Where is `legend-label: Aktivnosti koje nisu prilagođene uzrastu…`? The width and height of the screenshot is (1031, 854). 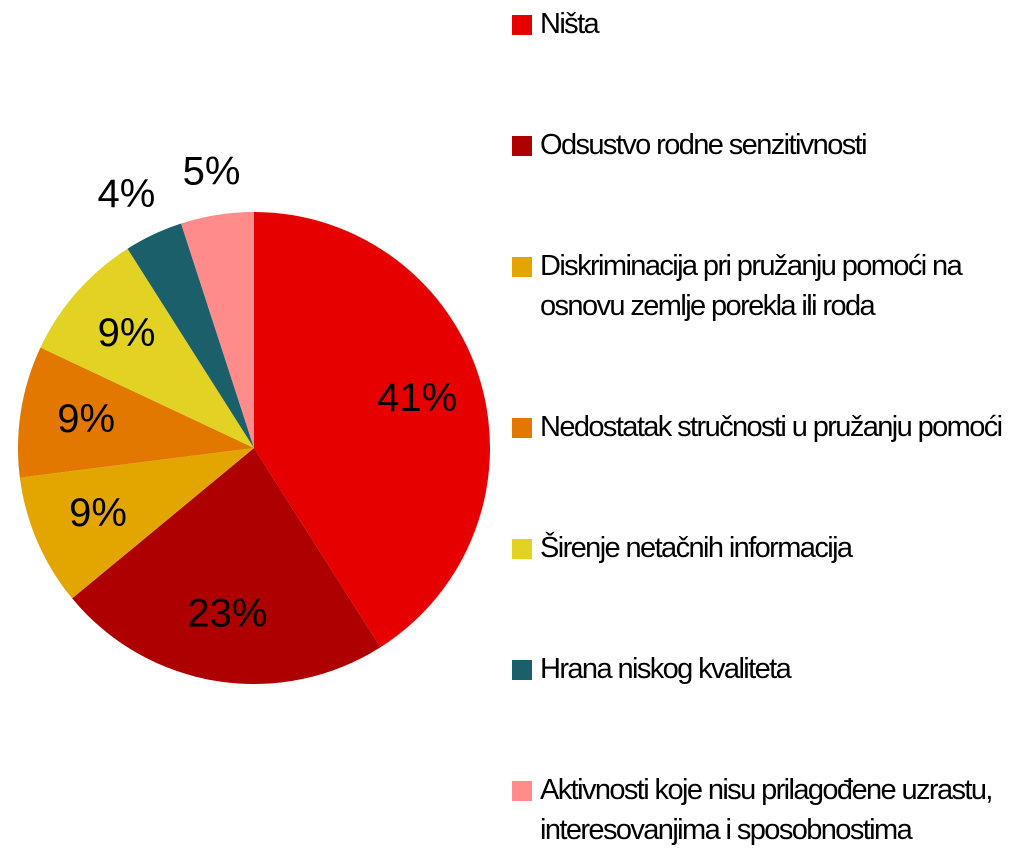
legend-label: Aktivnosti koje nisu prilagođene uzrastu… is located at coordinates (766, 810).